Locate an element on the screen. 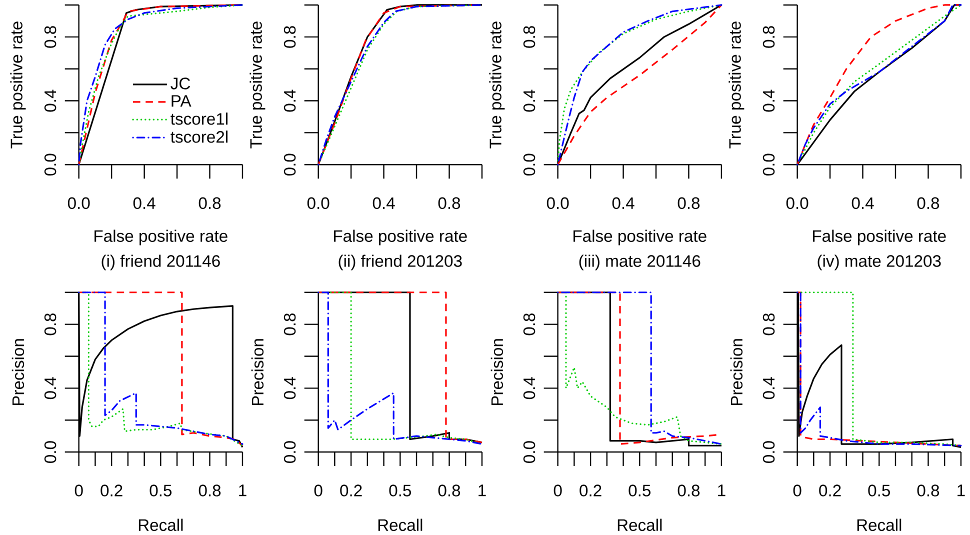  text: (i) friend 201146 is located at coordinates (161, 262).